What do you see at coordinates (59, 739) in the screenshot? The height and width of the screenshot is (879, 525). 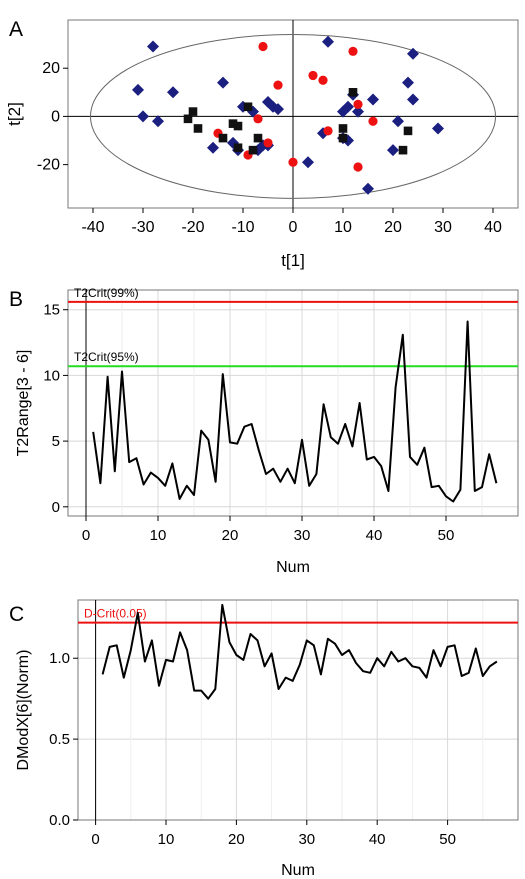 I see `y-tick-label: 0.5` at bounding box center [59, 739].